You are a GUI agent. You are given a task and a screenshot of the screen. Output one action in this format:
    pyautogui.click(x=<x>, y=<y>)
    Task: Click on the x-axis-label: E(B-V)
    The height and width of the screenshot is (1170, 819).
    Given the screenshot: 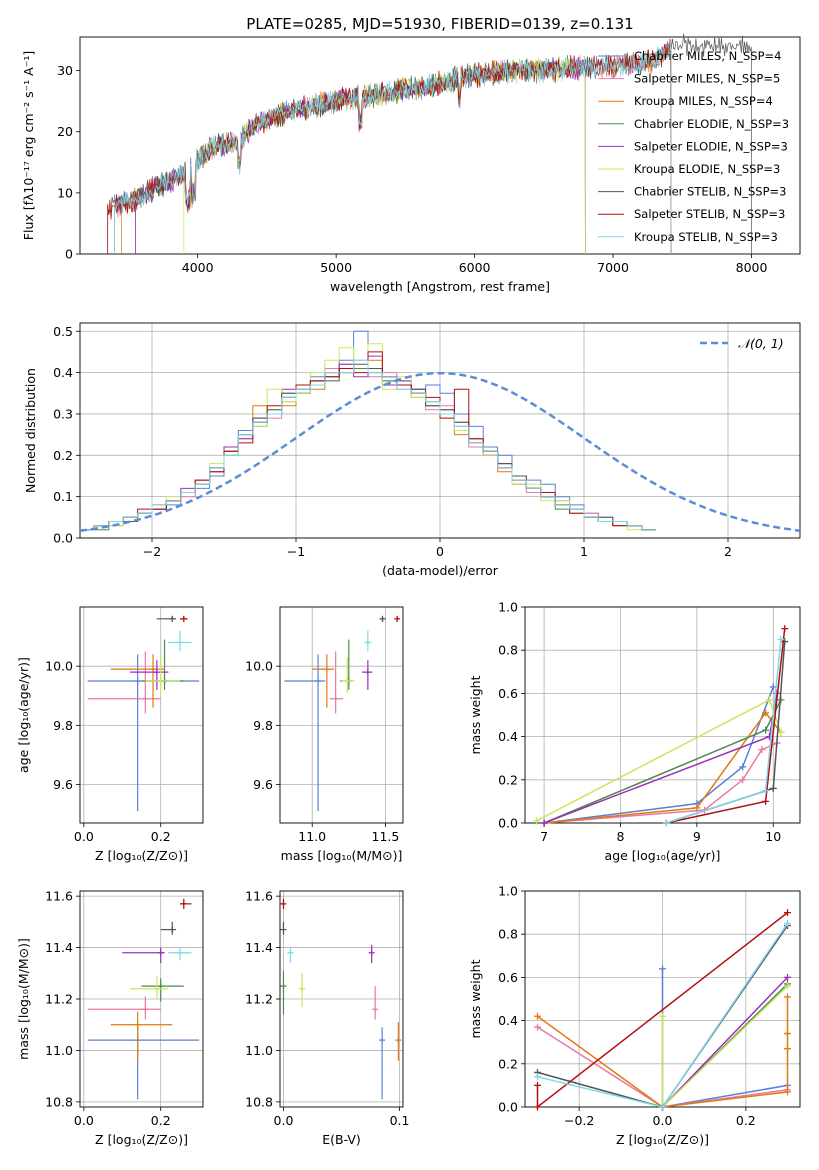 What is the action you would take?
    pyautogui.click(x=341, y=1139)
    